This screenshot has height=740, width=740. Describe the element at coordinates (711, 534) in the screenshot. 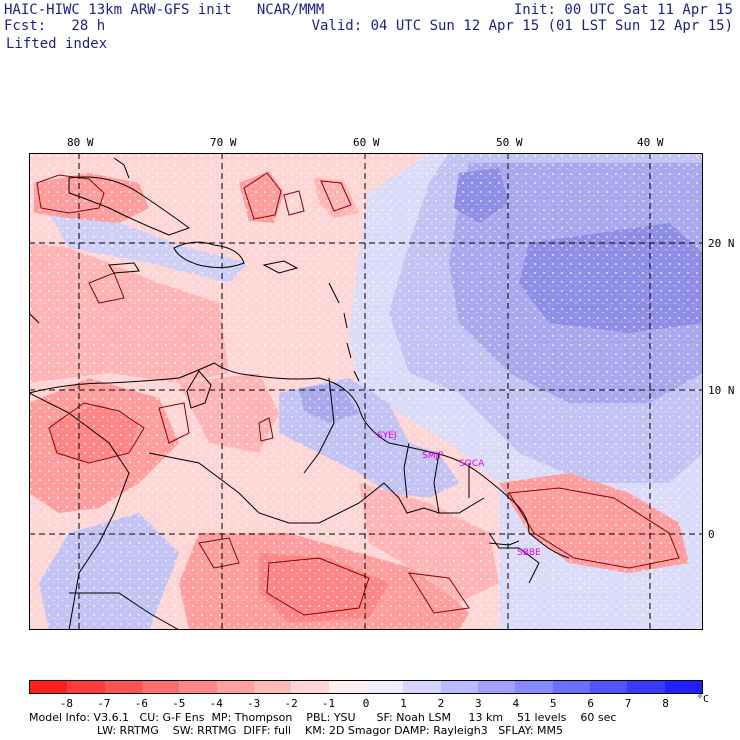

I see `lat-label-equator: 0` at that location.